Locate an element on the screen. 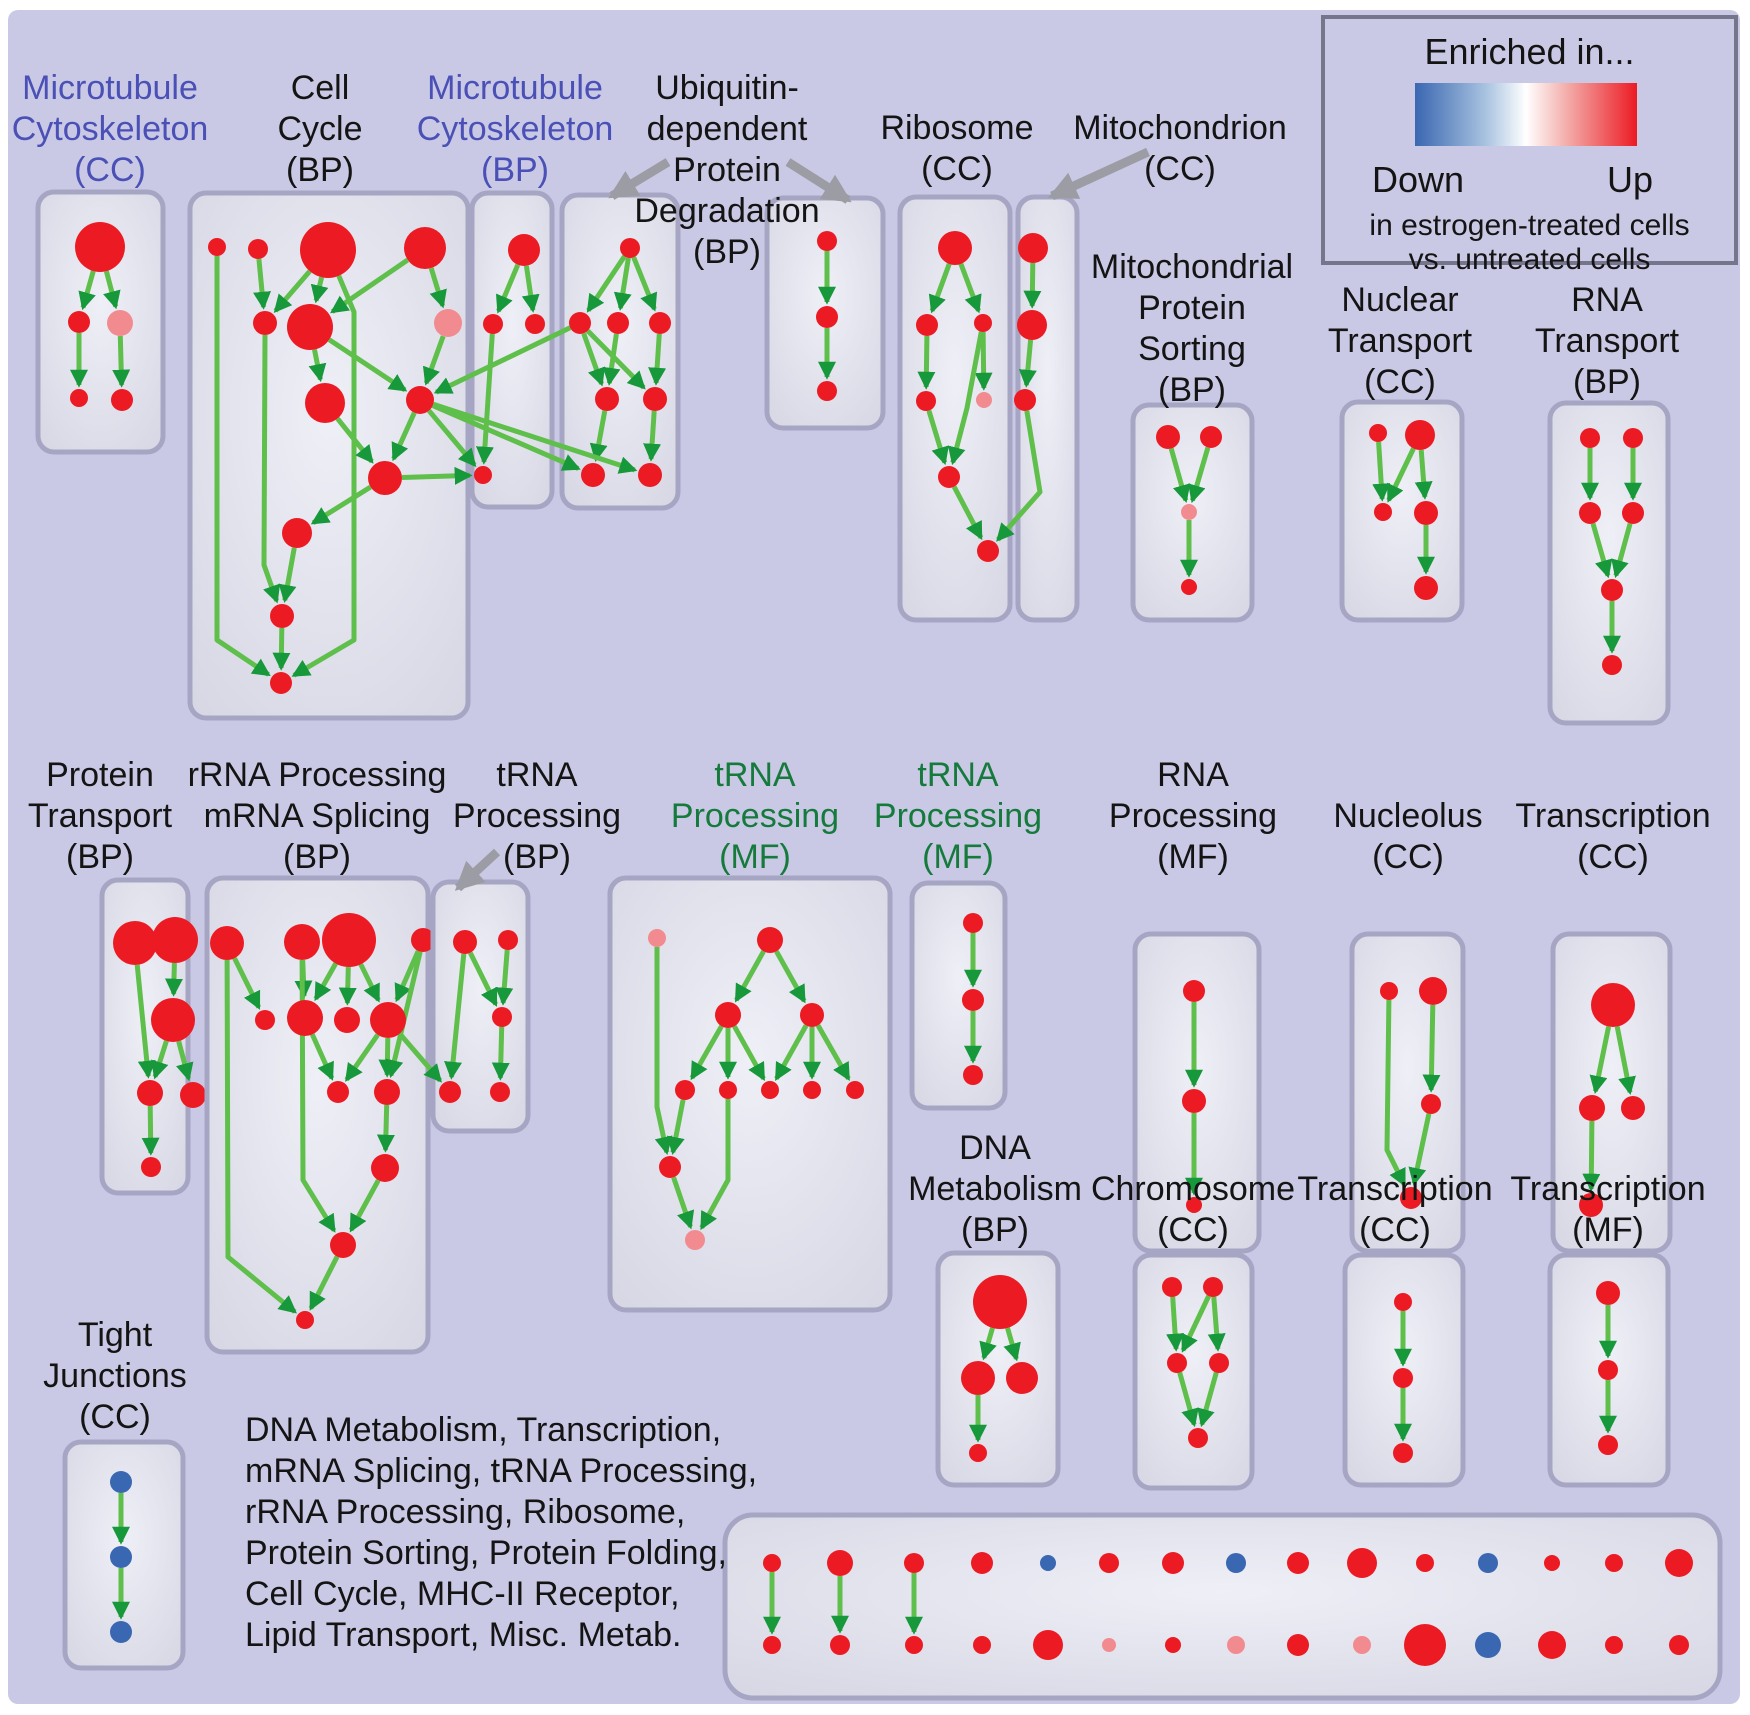 Image resolution: width=1750 pixels, height=1715 pixels. cluster-label-ubiquitin-dependent-protein-degradation-bp-line-3: Degradation is located at coordinates (726, 211).